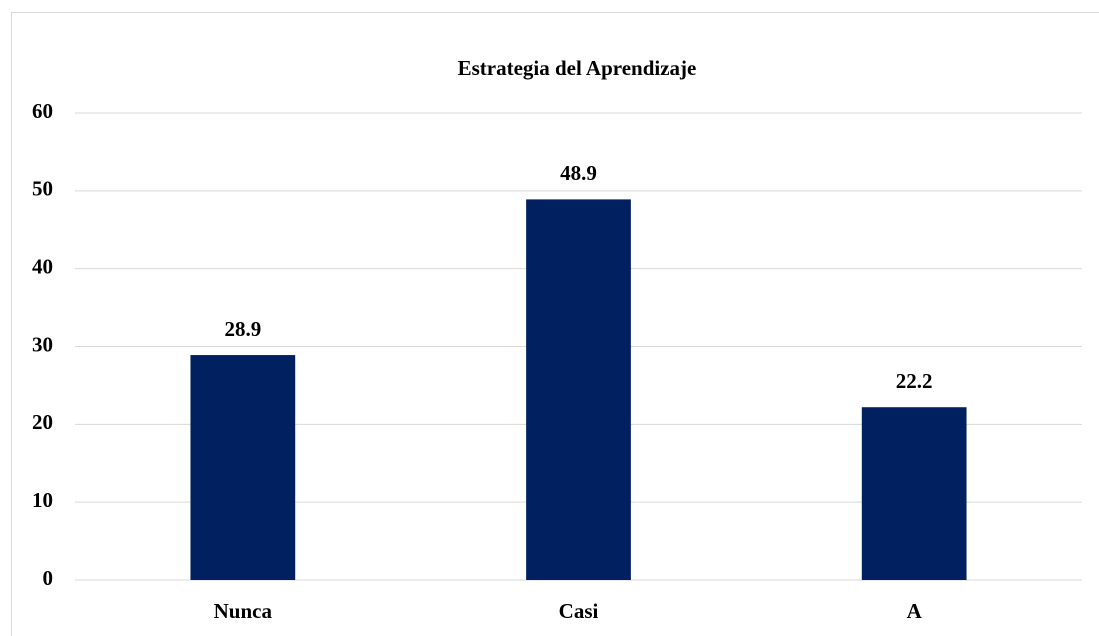  Describe the element at coordinates (42, 189) in the screenshot. I see `y-tick-label: 50` at that location.